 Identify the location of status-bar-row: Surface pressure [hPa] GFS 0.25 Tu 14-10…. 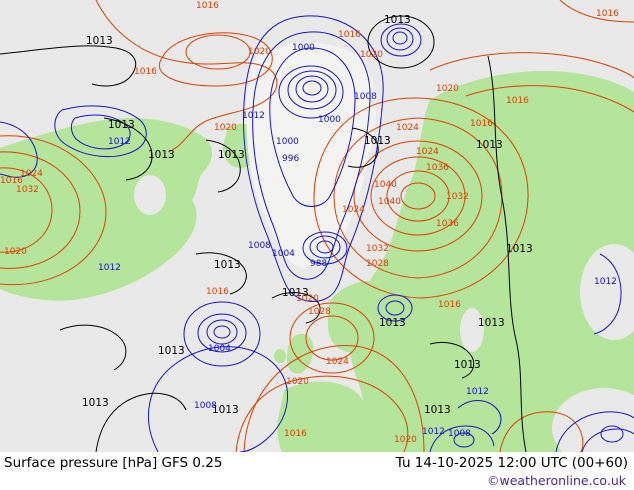
(317, 461).